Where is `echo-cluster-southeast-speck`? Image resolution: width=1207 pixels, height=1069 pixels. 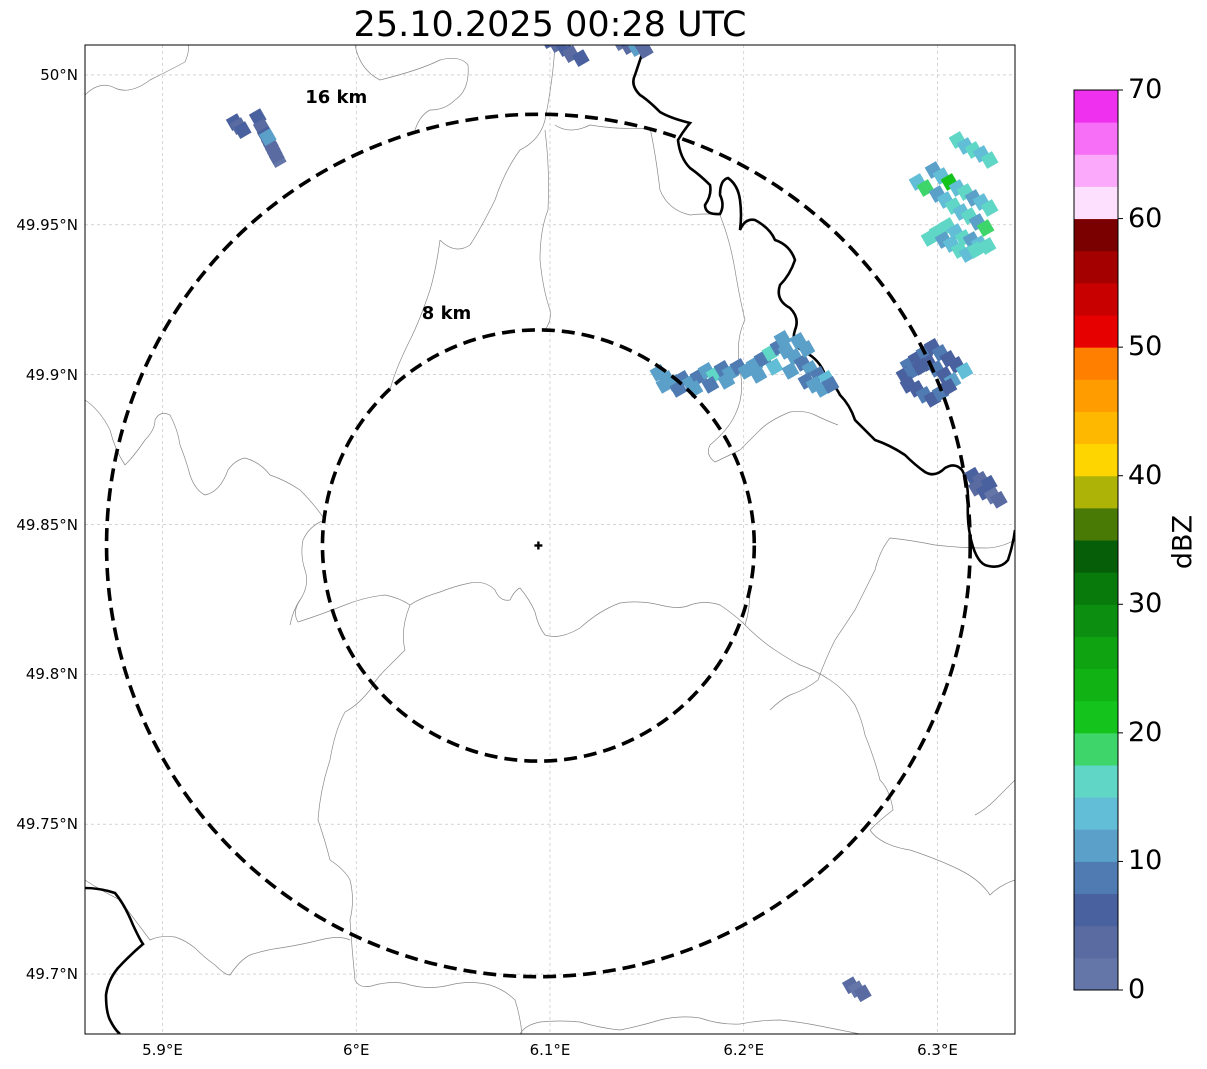
echo-cluster-southeast-speck is located at coordinates (856, 989).